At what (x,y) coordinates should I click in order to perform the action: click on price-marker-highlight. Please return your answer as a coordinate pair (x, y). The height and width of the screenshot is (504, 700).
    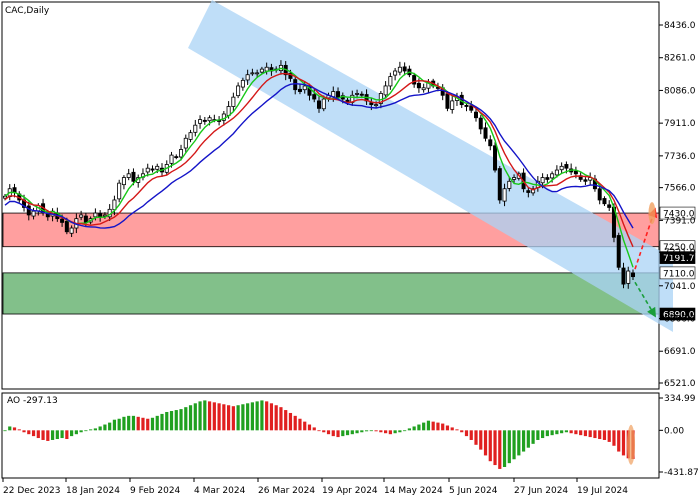
    Looking at the image, I should click on (652, 213).